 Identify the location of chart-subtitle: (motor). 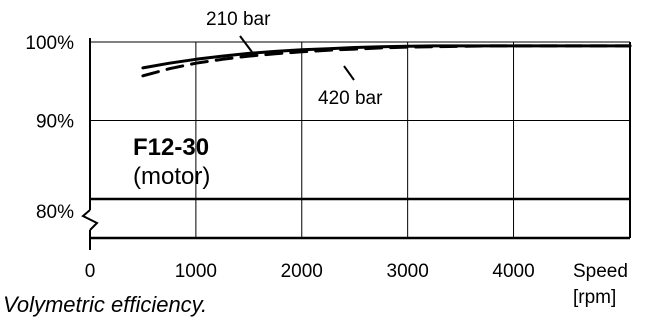
(171, 176).